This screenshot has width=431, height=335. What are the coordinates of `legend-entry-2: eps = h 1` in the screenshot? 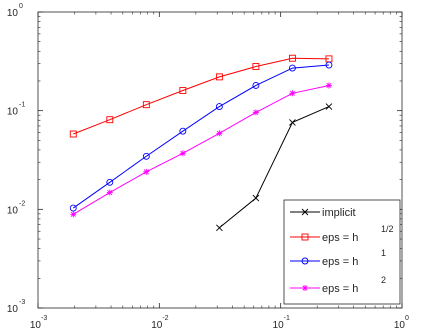 It's located at (338, 258).